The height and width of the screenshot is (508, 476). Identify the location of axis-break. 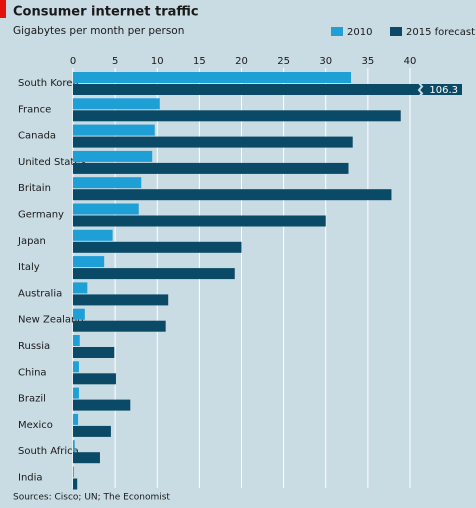
(420, 89).